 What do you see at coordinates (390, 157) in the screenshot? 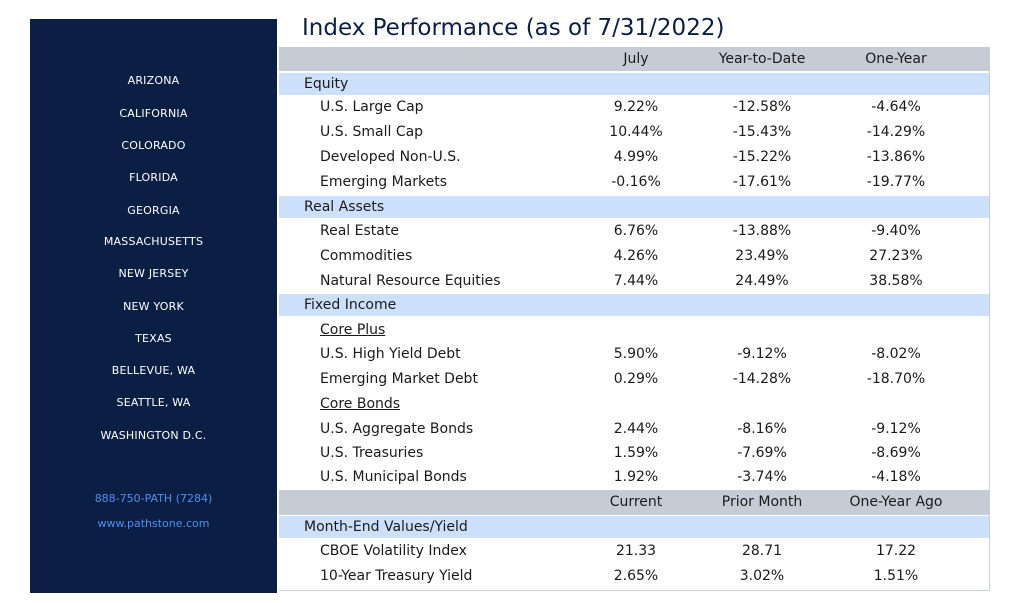
I see `row-label: Developed Non-U.S.` at bounding box center [390, 157].